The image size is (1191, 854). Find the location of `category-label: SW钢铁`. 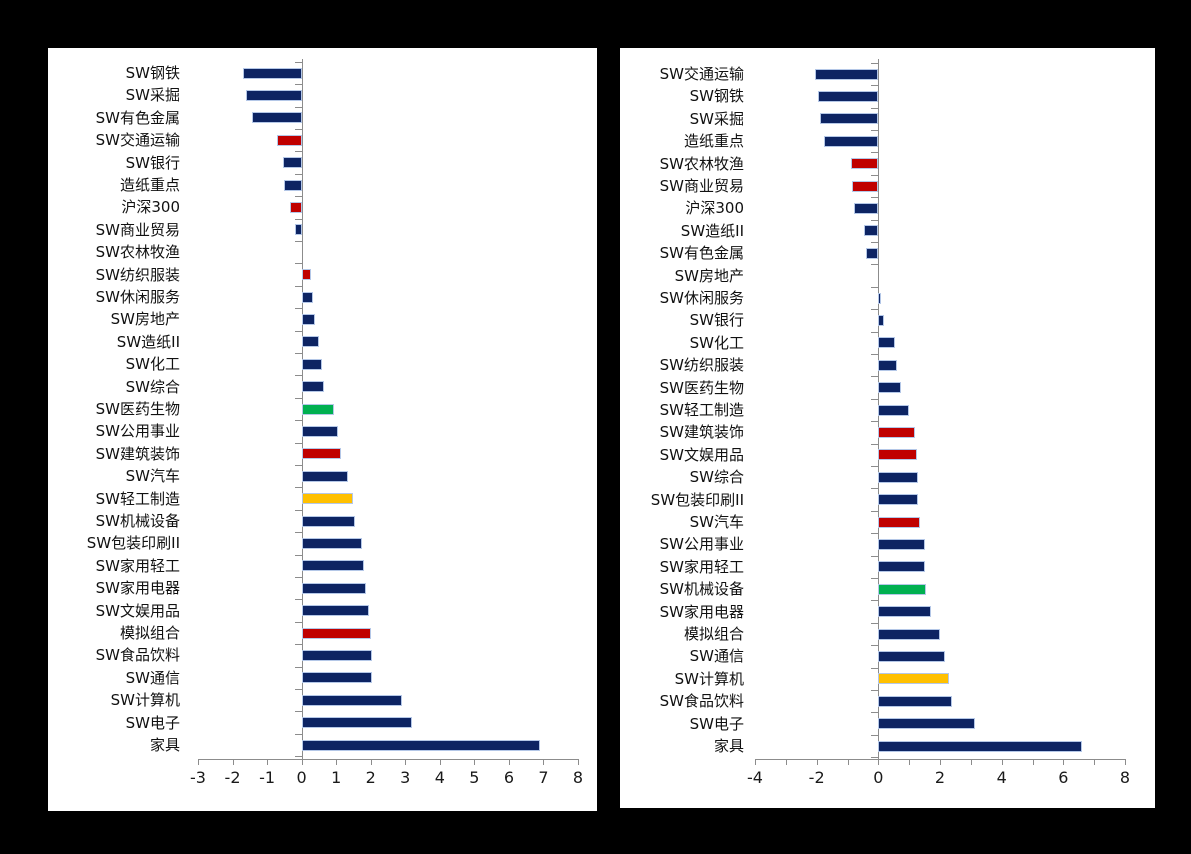

category-label: SW钢铁 is located at coordinates (152, 73).